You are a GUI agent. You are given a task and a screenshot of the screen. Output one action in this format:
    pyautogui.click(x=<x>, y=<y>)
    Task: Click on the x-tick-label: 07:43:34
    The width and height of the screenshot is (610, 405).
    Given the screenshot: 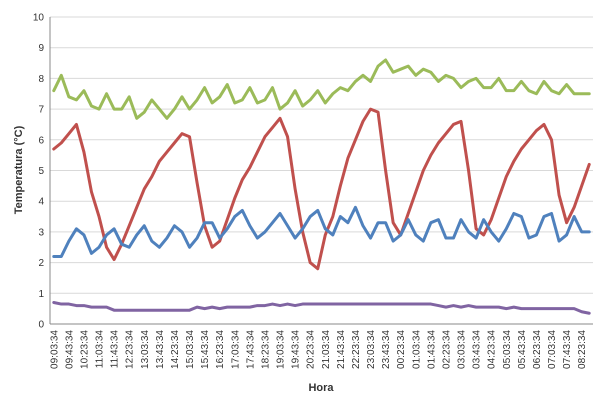 What is the action you would take?
    pyautogui.click(x=567, y=349)
    